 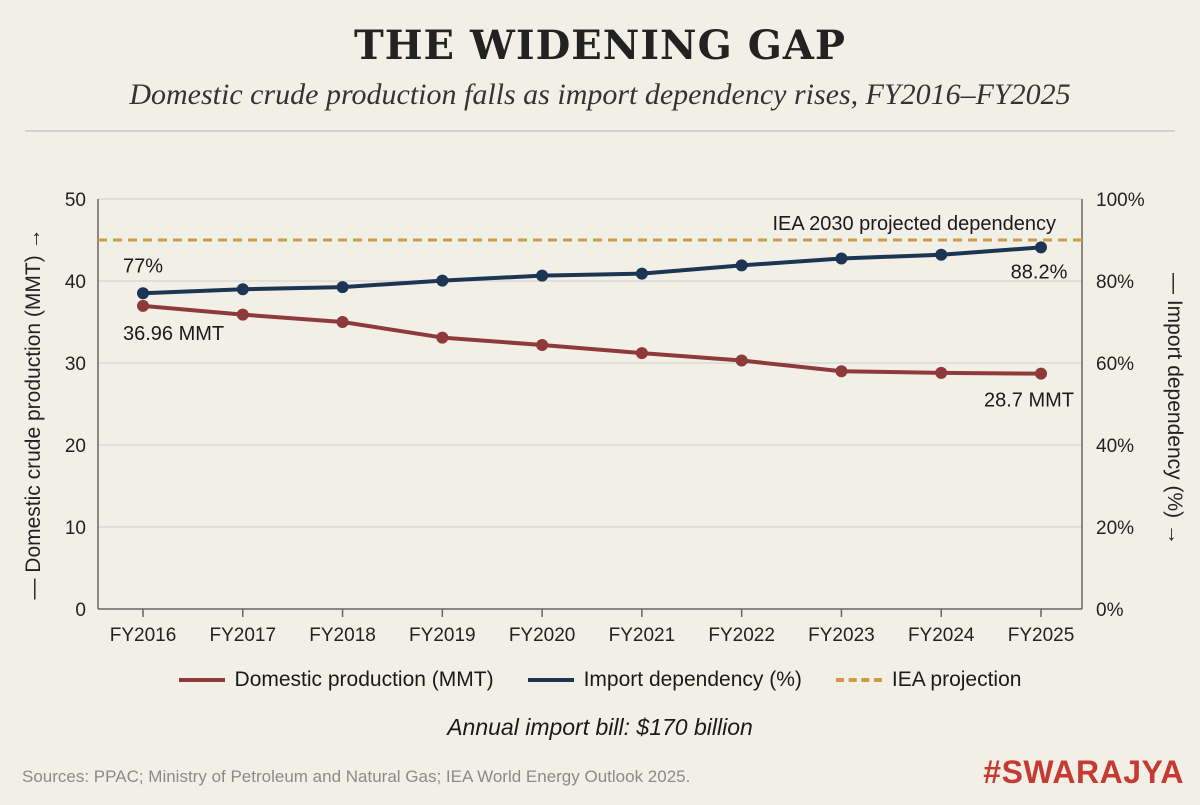 What do you see at coordinates (1115, 446) in the screenshot?
I see `y-right-tick-label: 40%` at bounding box center [1115, 446].